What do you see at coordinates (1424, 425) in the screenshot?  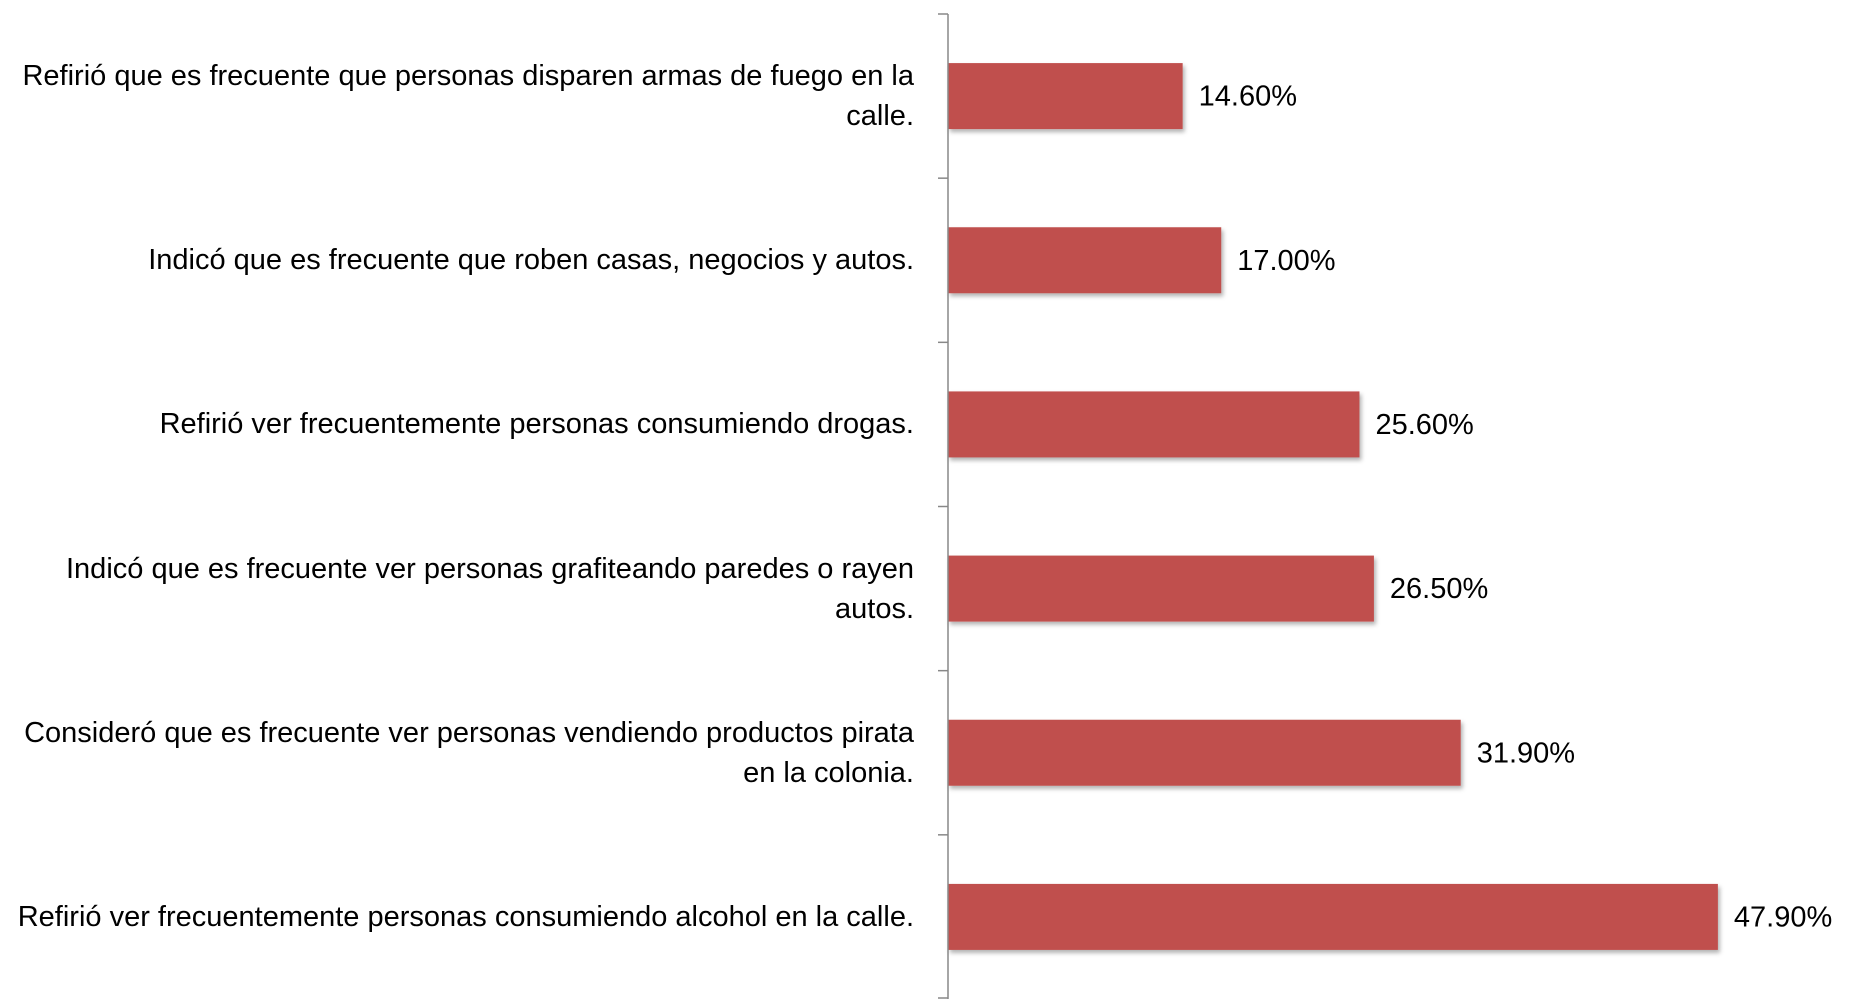 I see `data-label: 25.60%` at bounding box center [1424, 425].